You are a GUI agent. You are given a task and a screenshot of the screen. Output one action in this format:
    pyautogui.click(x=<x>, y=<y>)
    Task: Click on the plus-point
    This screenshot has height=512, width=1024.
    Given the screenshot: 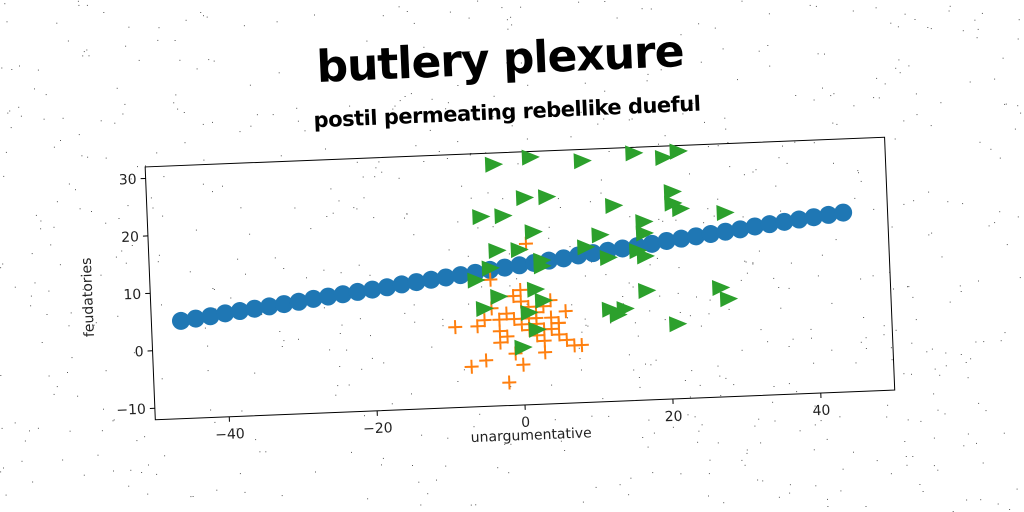 What is the action you would take?
    pyautogui.click(x=486, y=360)
    